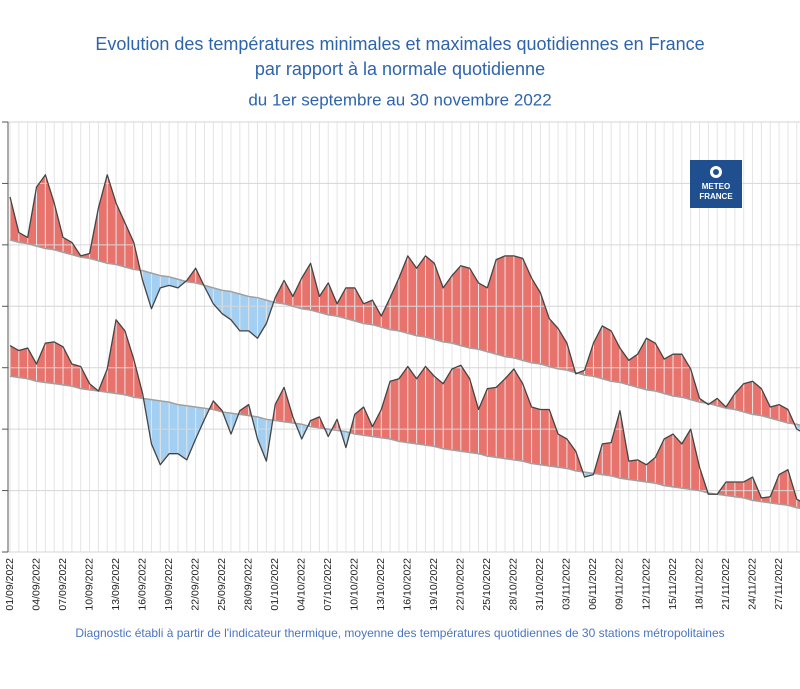 Image resolution: width=800 pixels, height=689 pixels. What do you see at coordinates (567, 584) in the screenshot?
I see `x-tick-label: 03/11/2022` at bounding box center [567, 584].